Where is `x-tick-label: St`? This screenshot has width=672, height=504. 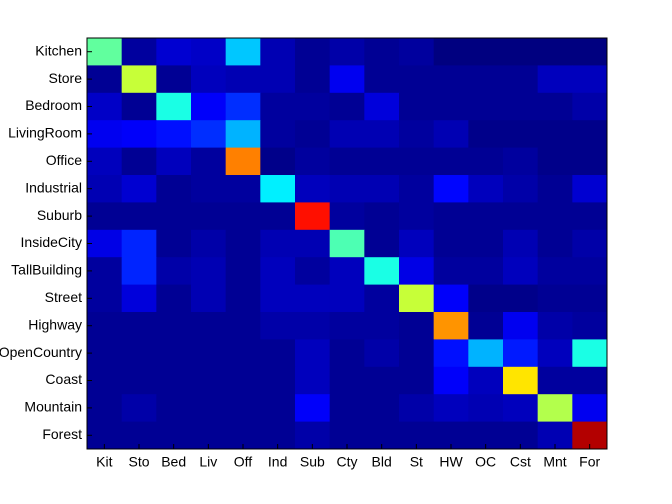 x-tick-label: St is located at coordinates (416, 462).